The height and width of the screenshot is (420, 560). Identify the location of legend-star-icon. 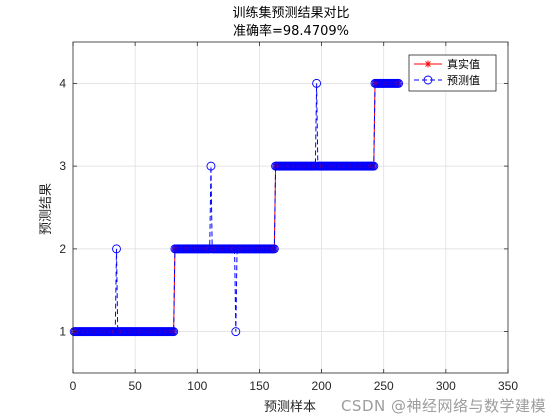
(428, 64).